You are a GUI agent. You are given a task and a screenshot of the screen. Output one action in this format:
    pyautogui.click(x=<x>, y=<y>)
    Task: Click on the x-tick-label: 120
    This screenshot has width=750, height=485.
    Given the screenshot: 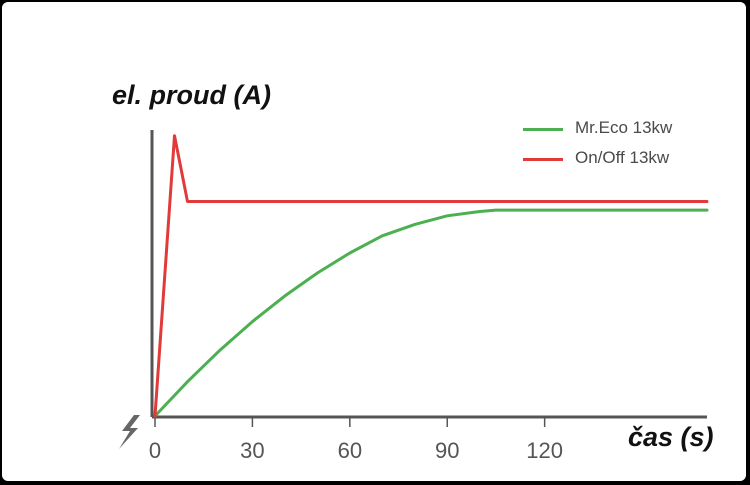 What is the action you would take?
    pyautogui.click(x=544, y=450)
    